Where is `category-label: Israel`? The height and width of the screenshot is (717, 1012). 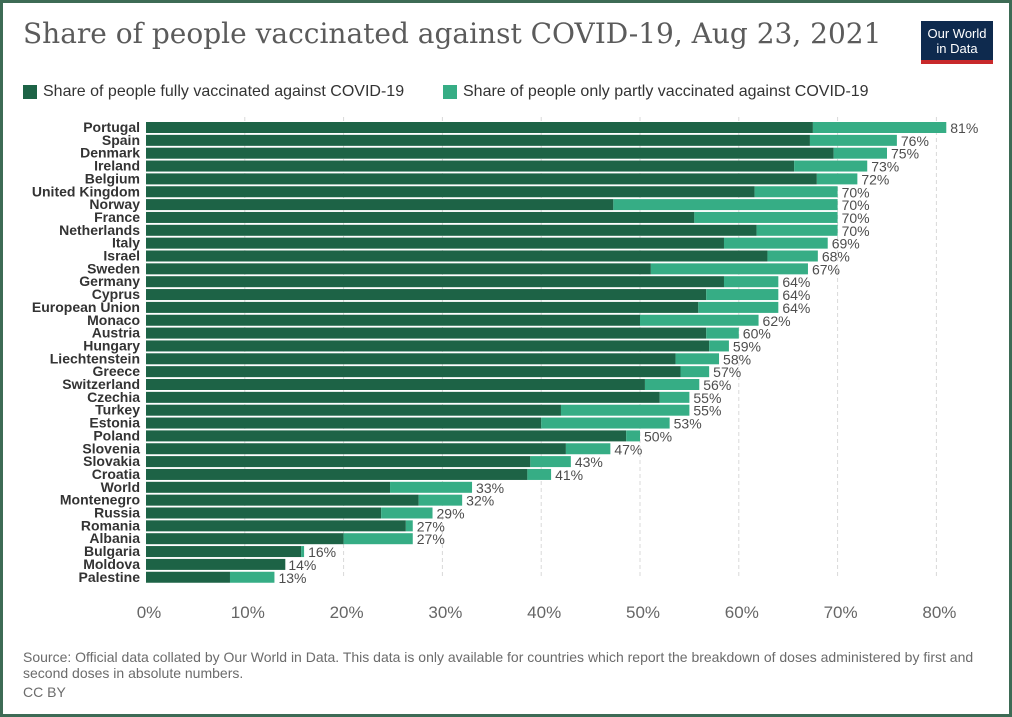 category-label: Israel is located at coordinates (121, 256).